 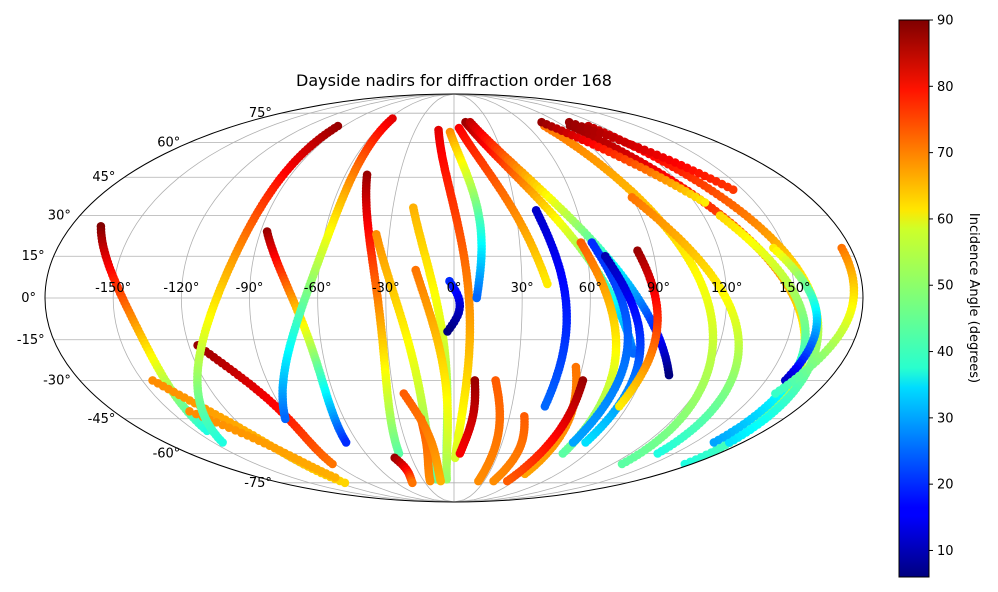 I want to click on colorbar, so click(x=914, y=298).